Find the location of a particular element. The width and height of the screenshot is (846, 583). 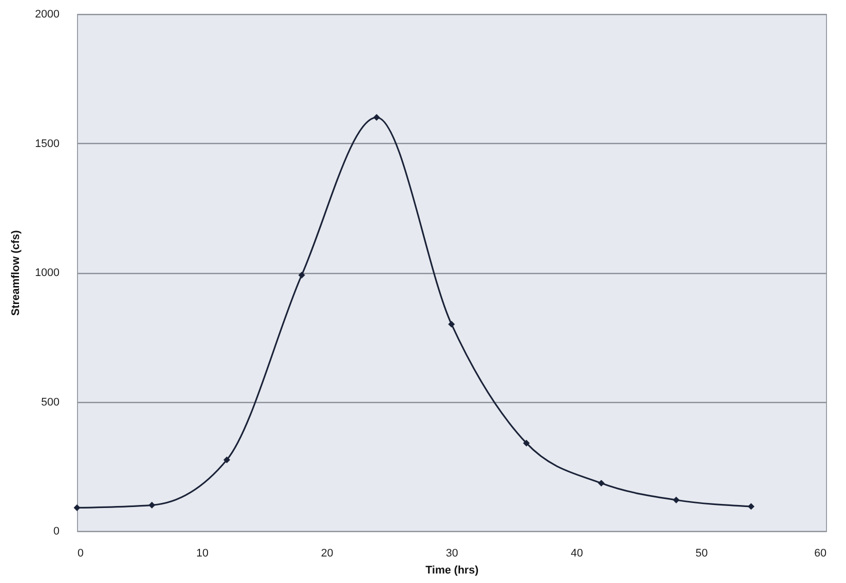

y-tick-label: 1000 is located at coordinates (47, 273).